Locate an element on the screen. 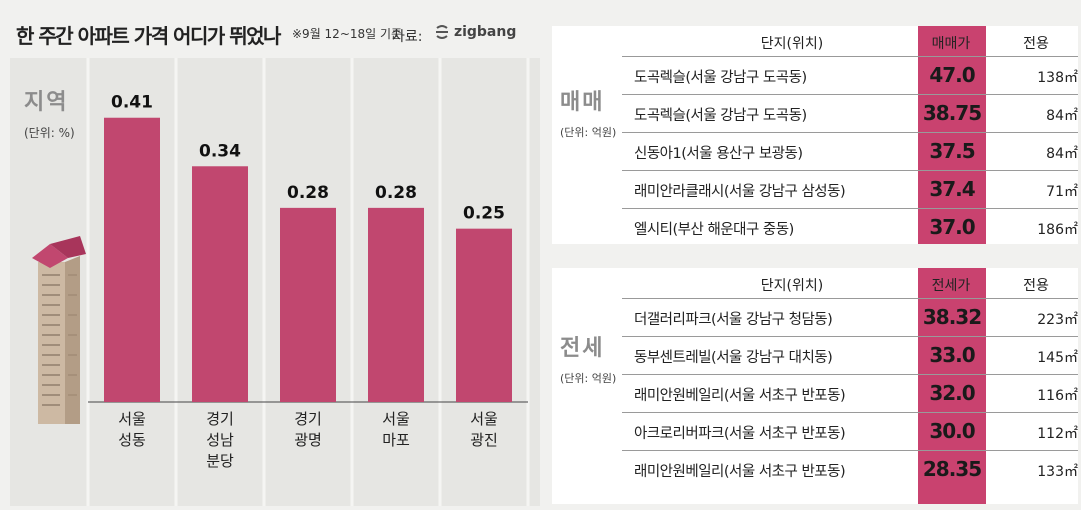  price-value: 47.0 is located at coordinates (952, 75).